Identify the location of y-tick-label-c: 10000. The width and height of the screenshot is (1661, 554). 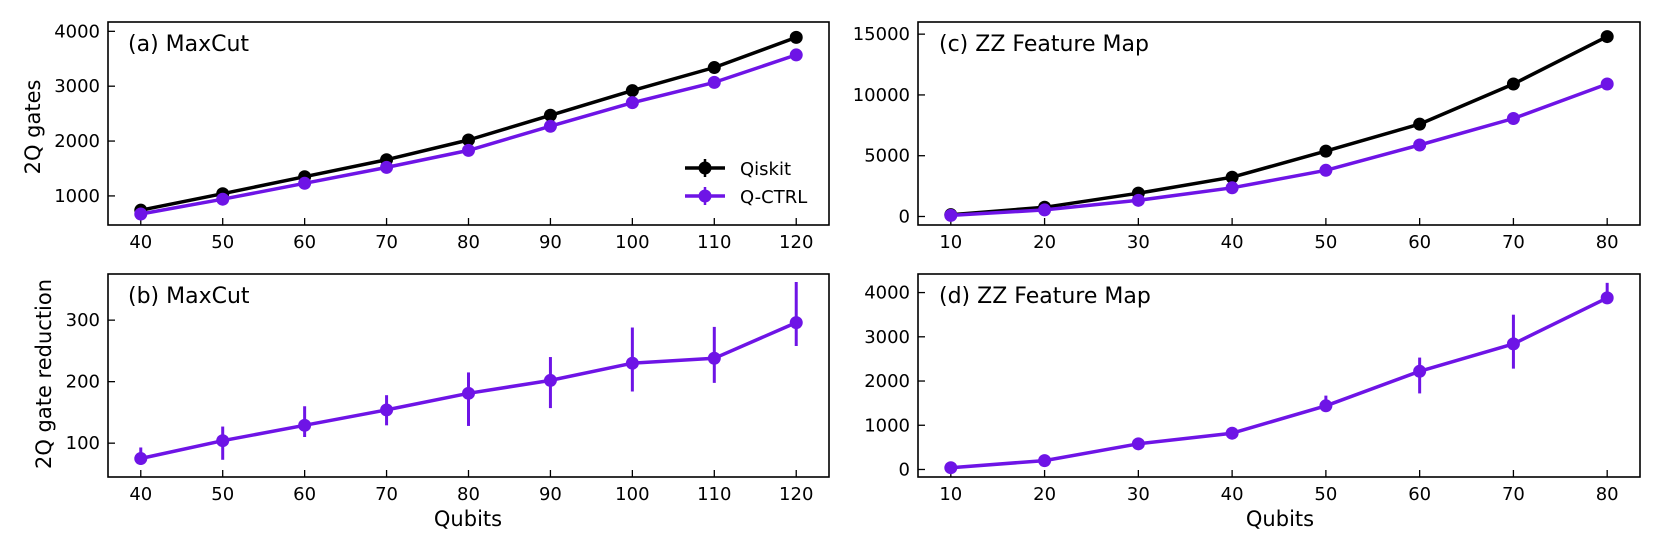
(881, 95).